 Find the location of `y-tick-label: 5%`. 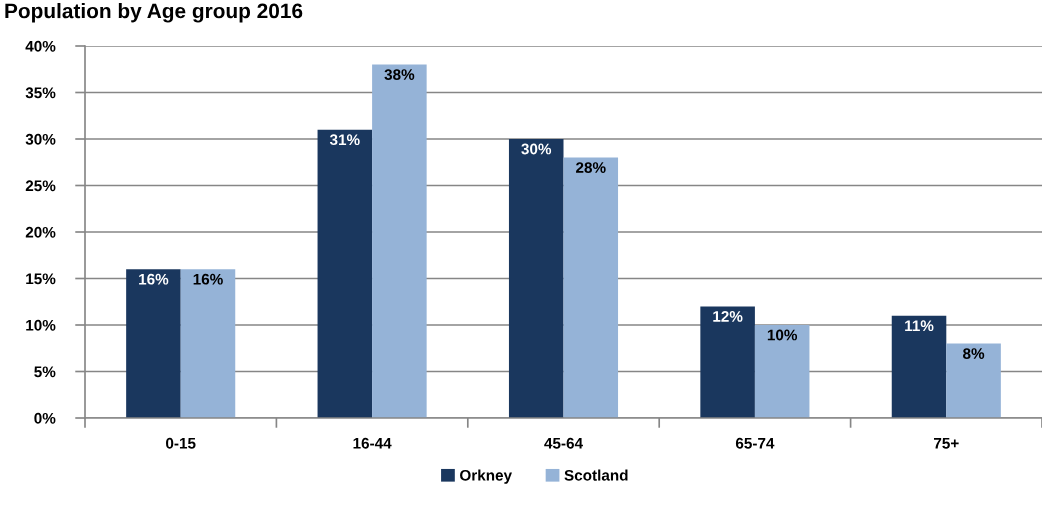

y-tick-label: 5% is located at coordinates (45, 372).